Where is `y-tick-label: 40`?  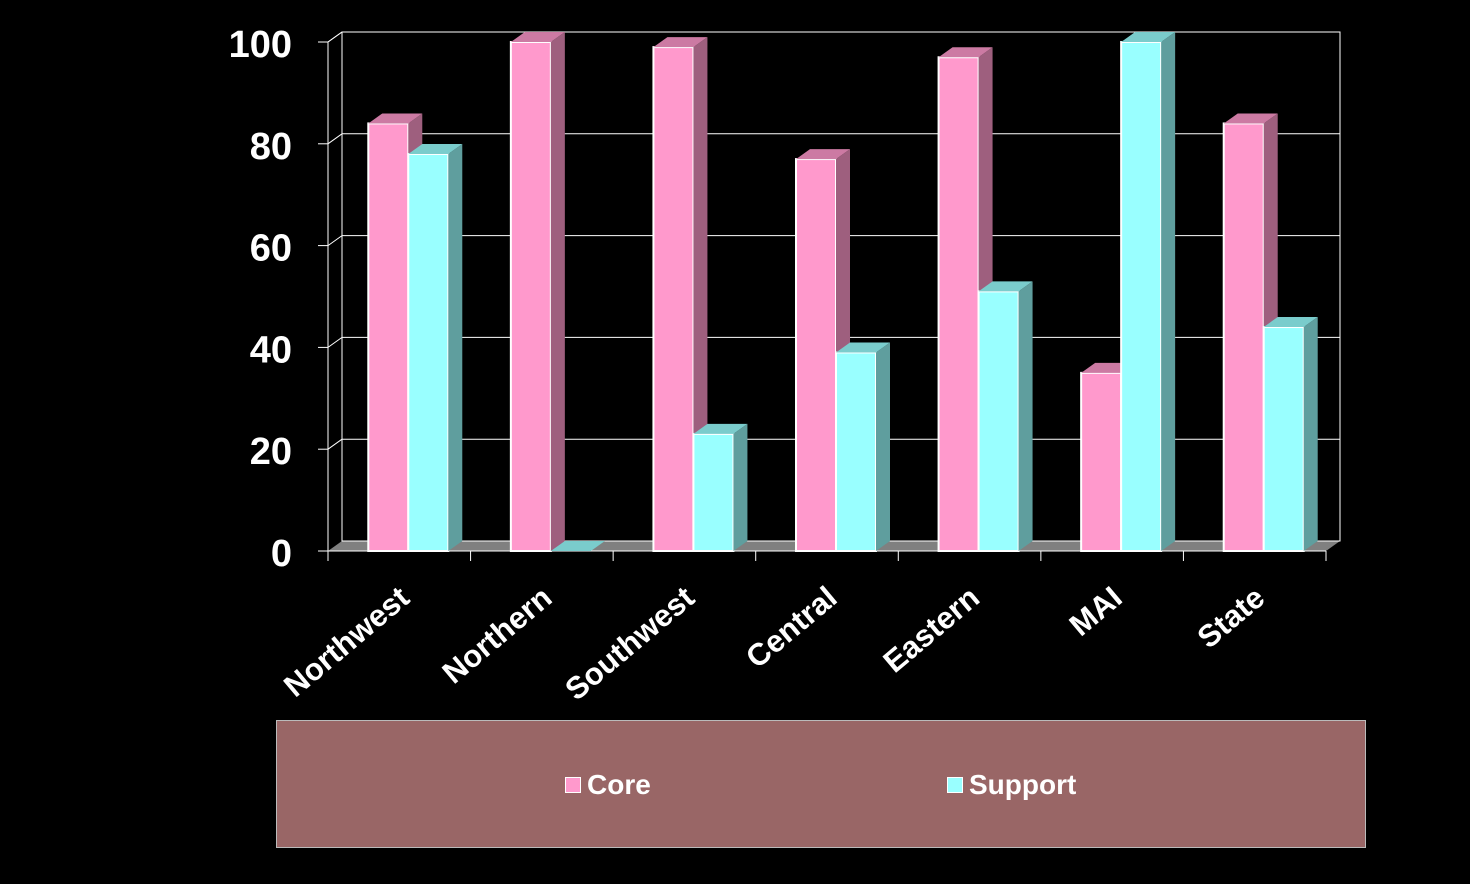 y-tick-label: 40 is located at coordinates (271, 350).